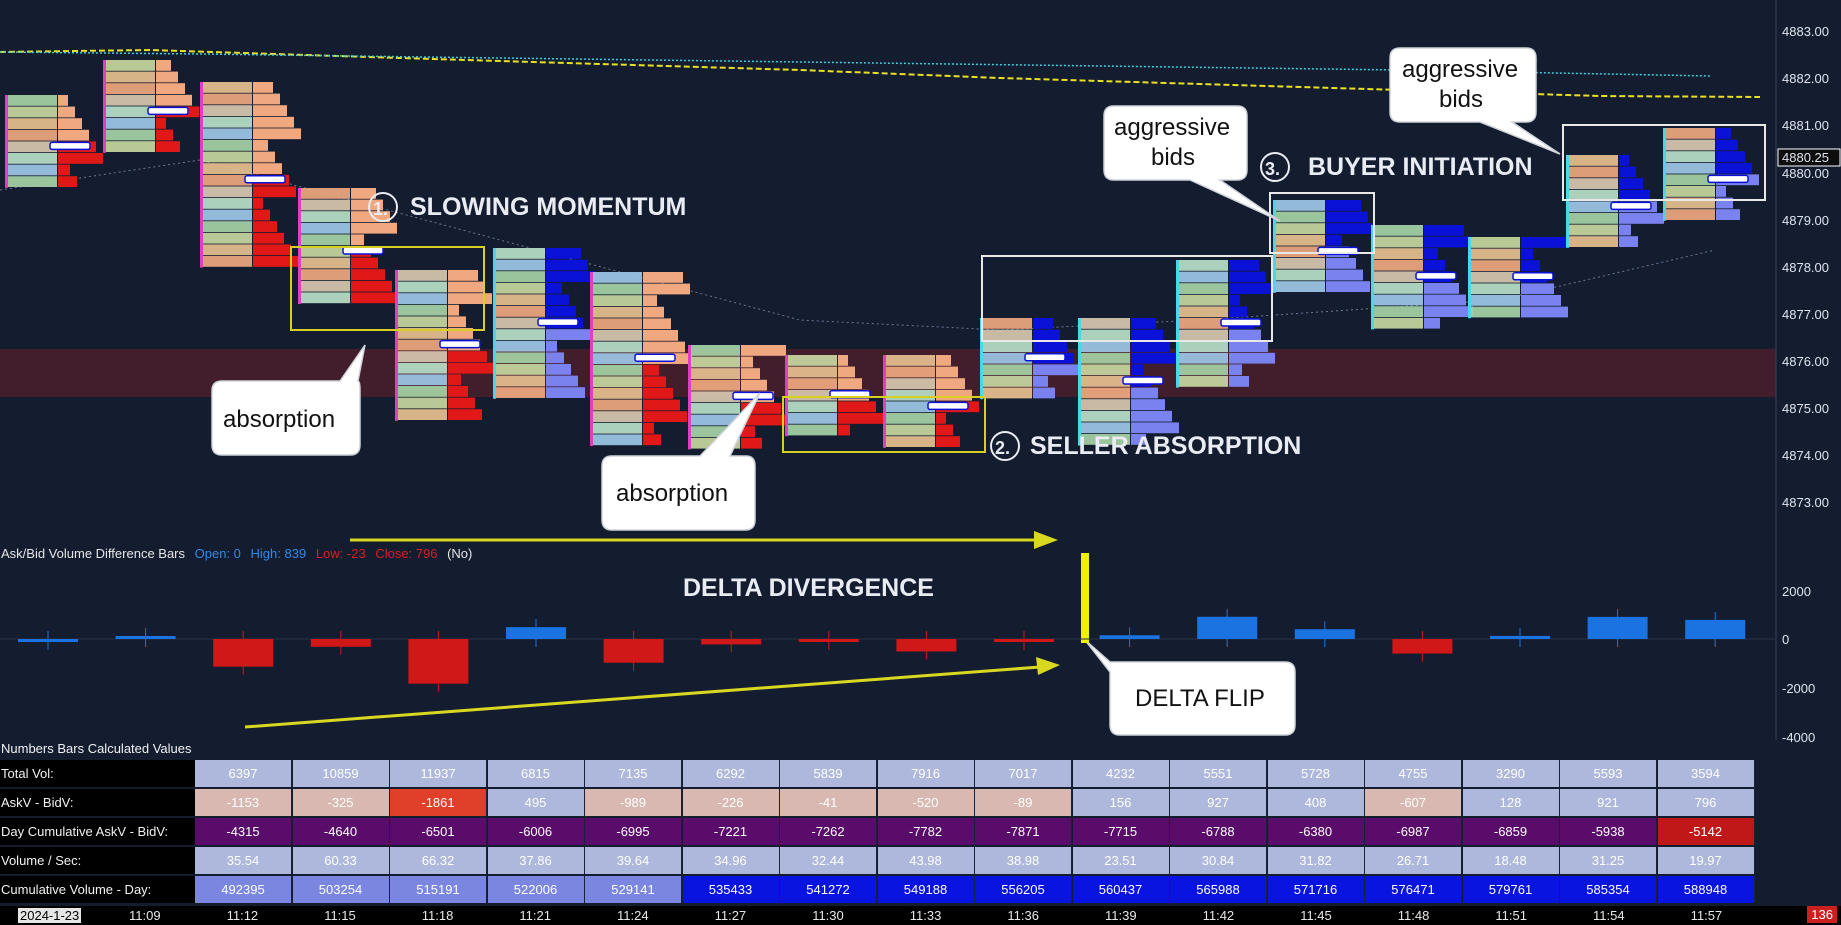  I want to click on table-cell: -6006, so click(536, 831).